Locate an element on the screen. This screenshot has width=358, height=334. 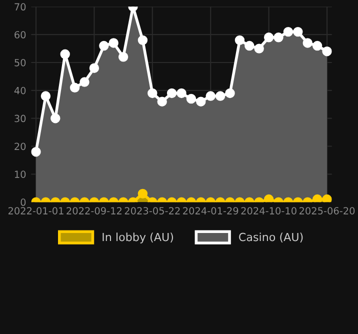
x-tick-label: 2023-05-22 is located at coordinates (152, 210).